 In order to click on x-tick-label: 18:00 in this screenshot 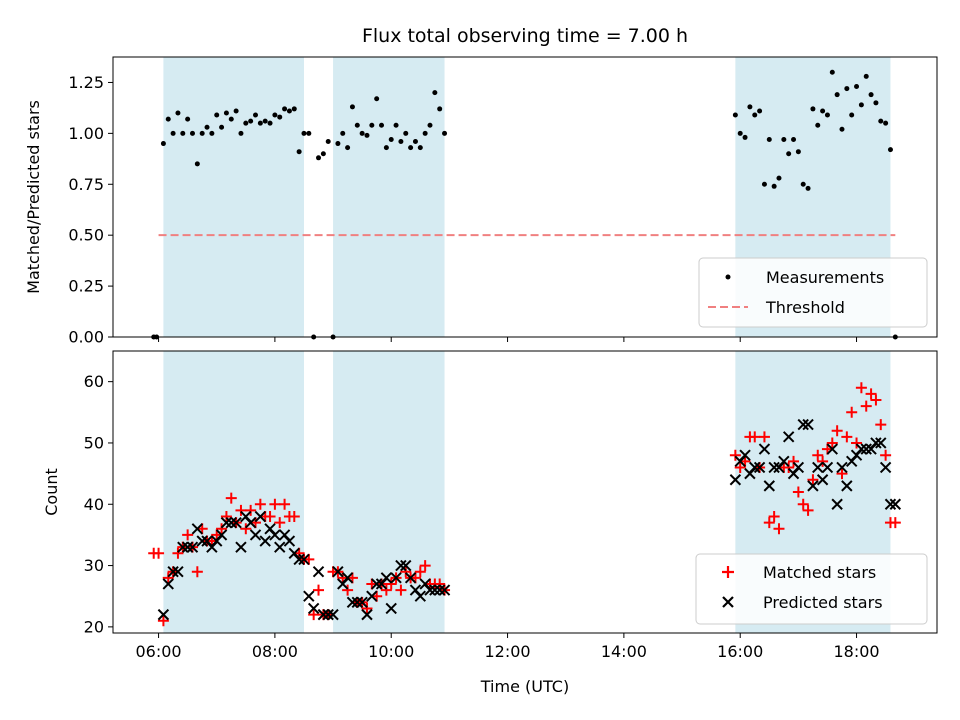, I will do `click(856, 651)`.